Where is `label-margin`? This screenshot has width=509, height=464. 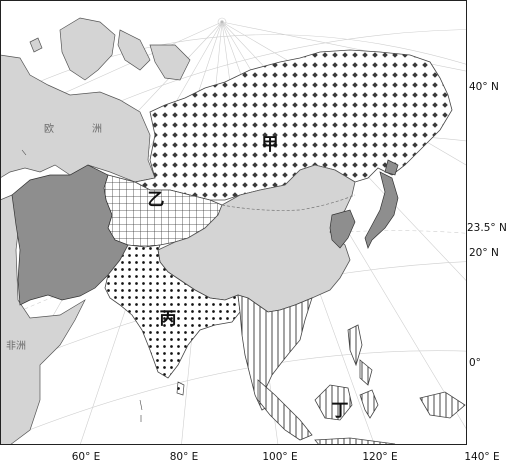
label-margin is located at coordinates (488, 232).